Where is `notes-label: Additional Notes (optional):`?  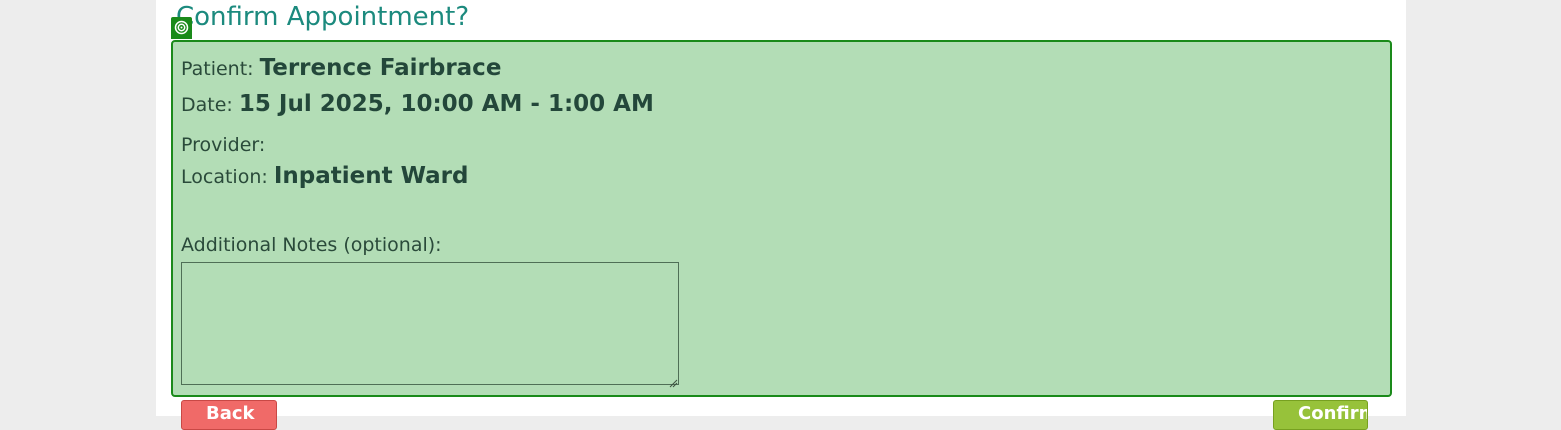 notes-label: Additional Notes (optional): is located at coordinates (311, 245).